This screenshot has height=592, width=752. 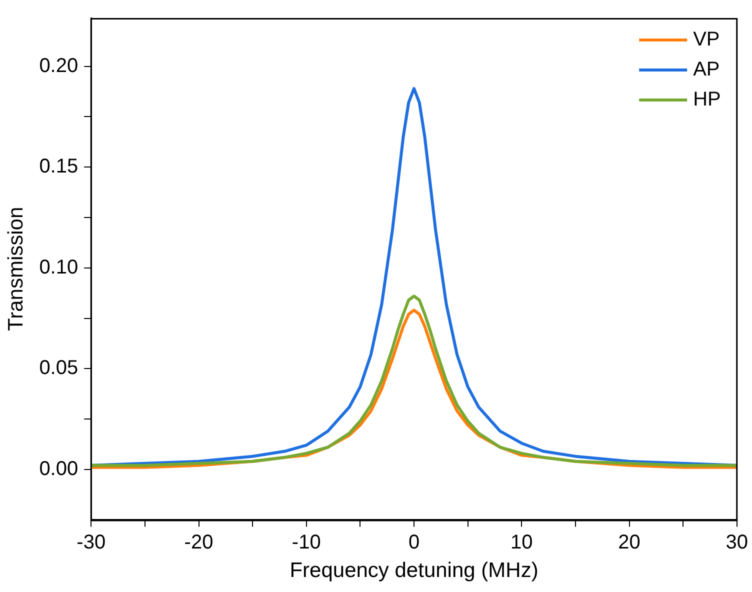 I want to click on x-tick-label: 0, so click(x=414, y=542).